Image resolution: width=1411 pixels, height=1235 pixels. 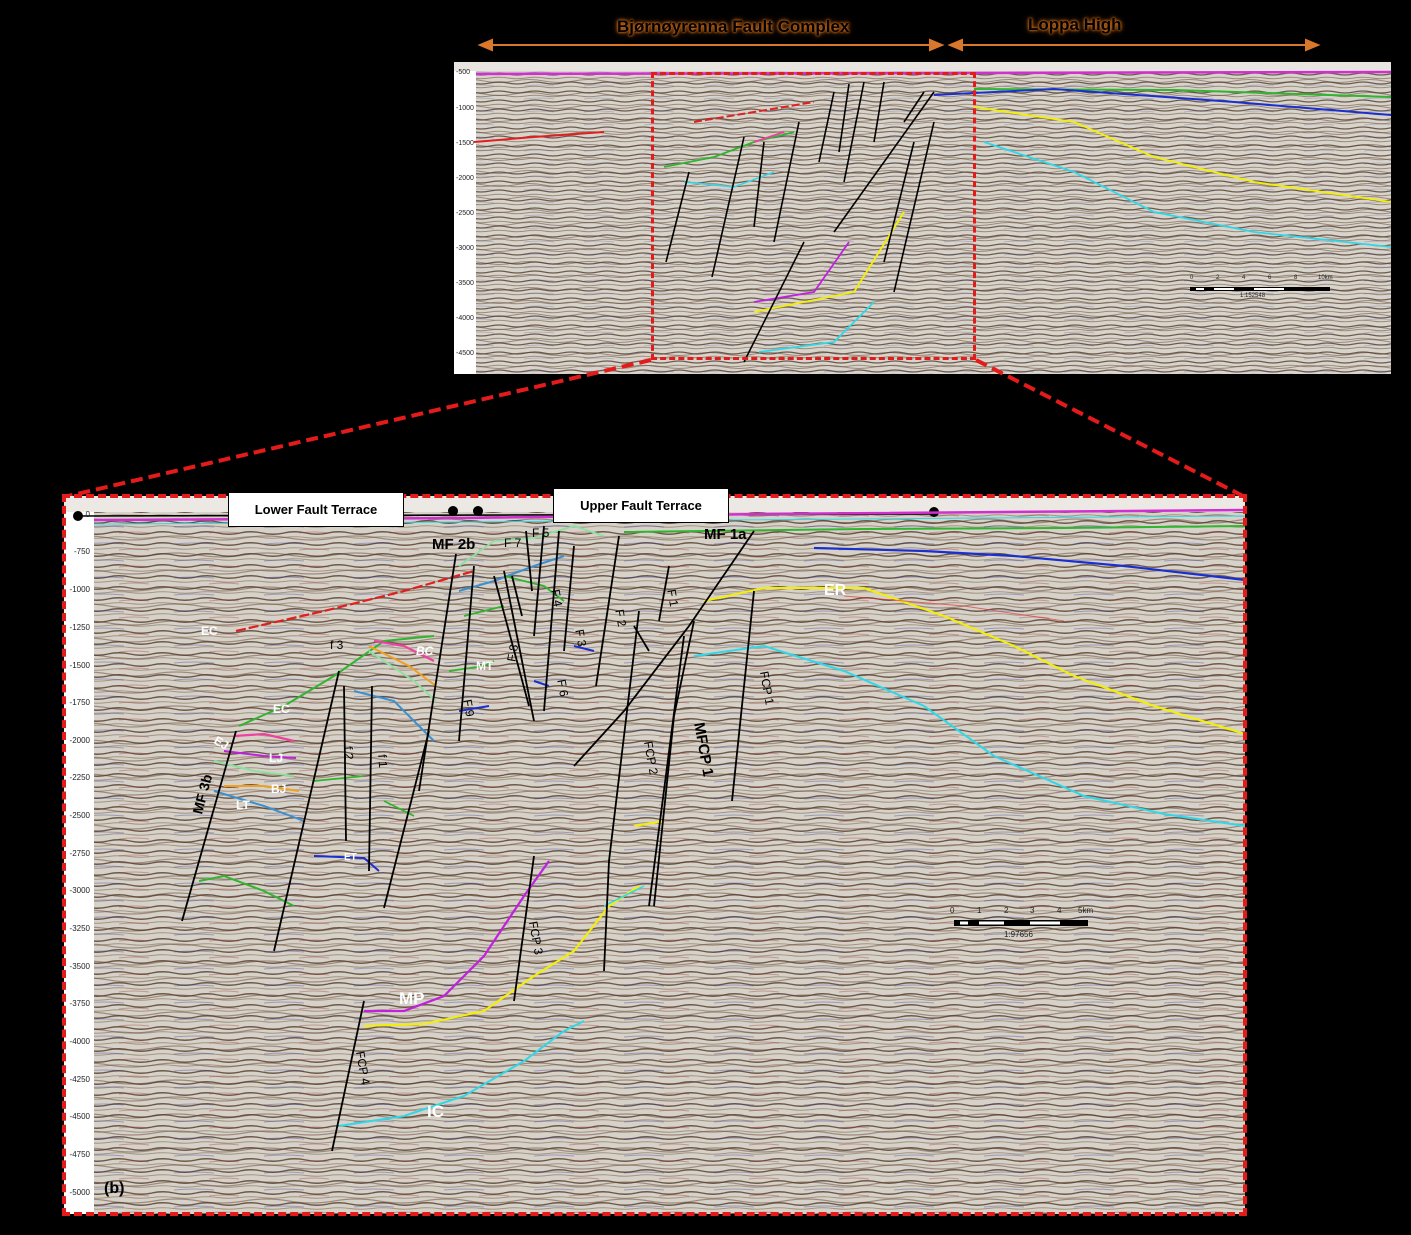 I want to click on overview-depth-tick: -2000, so click(x=465, y=178).